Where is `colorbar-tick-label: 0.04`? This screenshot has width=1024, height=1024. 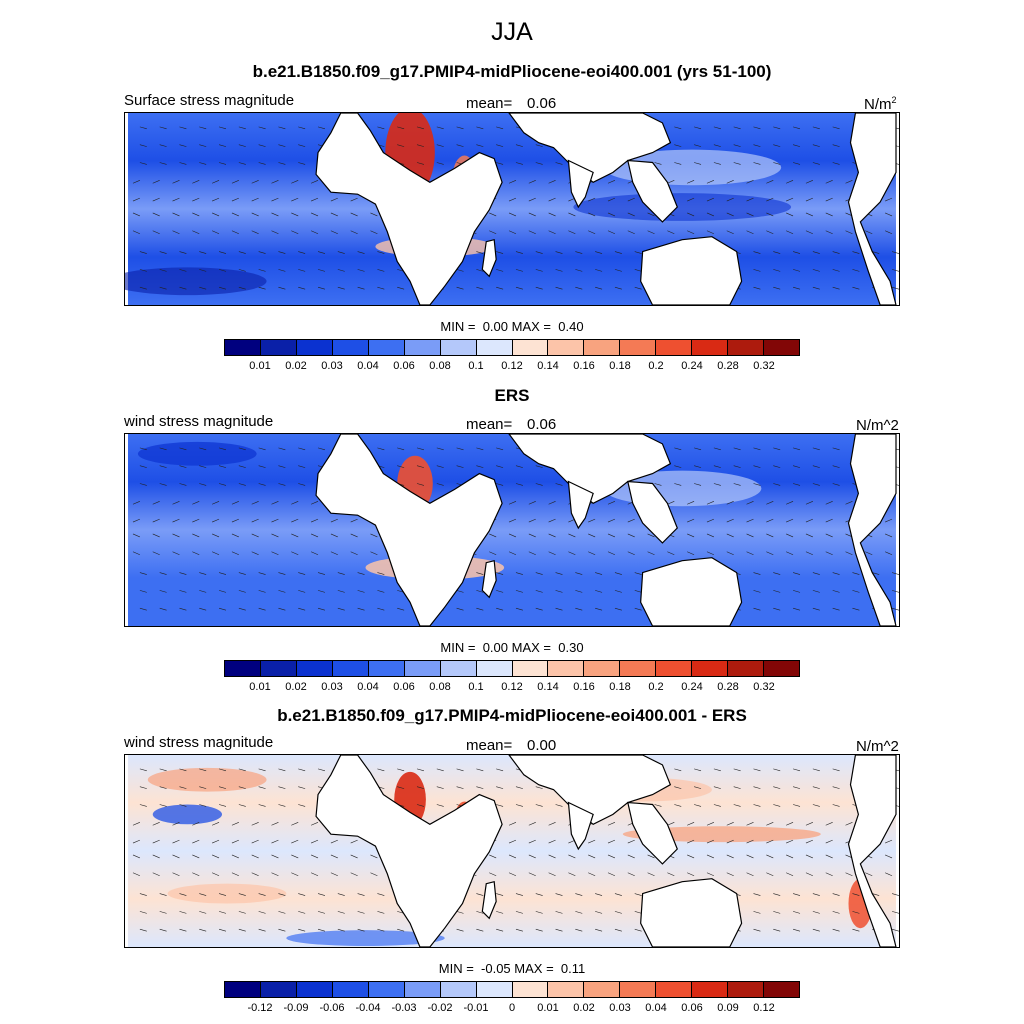 colorbar-tick-label: 0.04 is located at coordinates (656, 1008).